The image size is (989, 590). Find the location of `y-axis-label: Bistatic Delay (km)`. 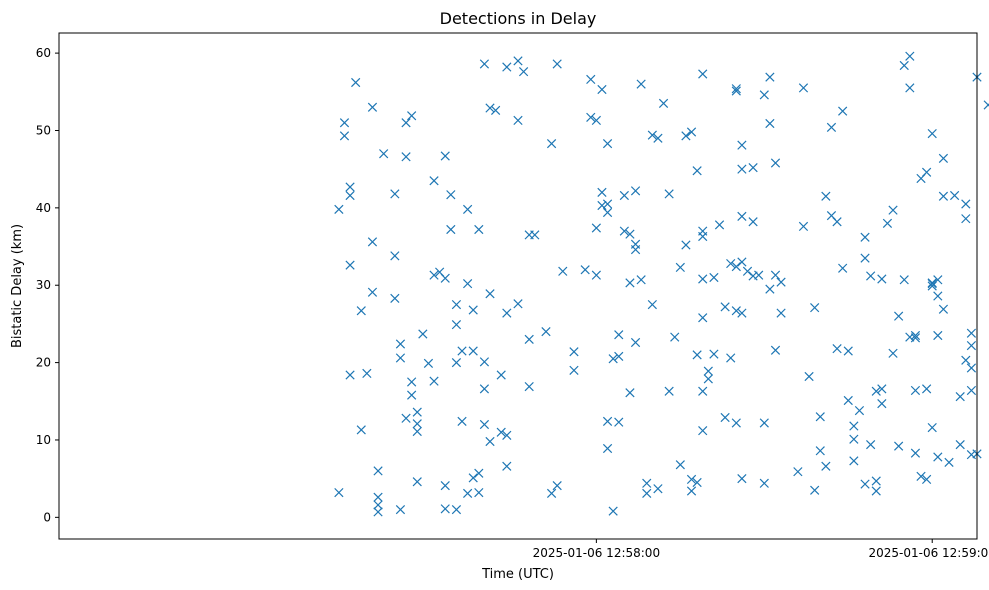

y-axis-label: Bistatic Delay (km) is located at coordinates (17, 286).